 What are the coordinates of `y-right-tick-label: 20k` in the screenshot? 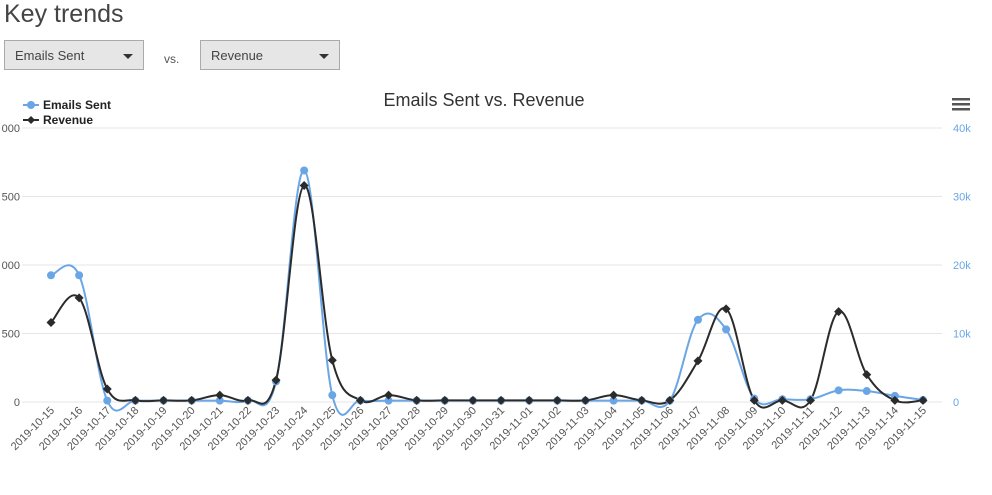 It's located at (962, 266).